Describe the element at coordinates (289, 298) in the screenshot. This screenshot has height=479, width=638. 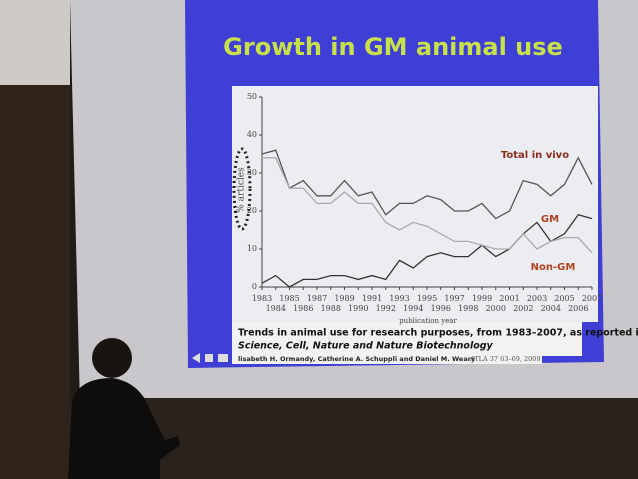
I see `x-tick-label: 1985` at that location.